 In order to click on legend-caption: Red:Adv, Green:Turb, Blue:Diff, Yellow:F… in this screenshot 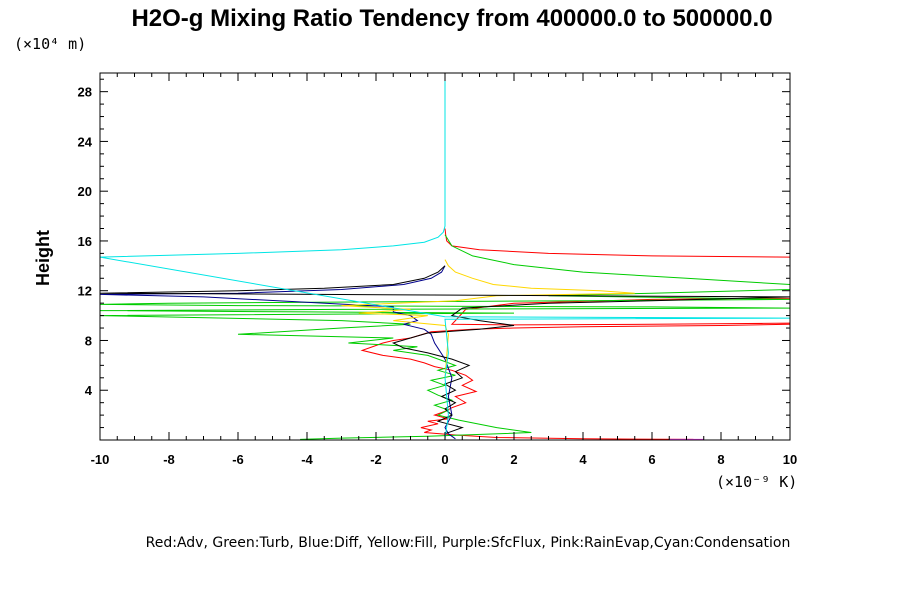, I will do `click(468, 543)`.